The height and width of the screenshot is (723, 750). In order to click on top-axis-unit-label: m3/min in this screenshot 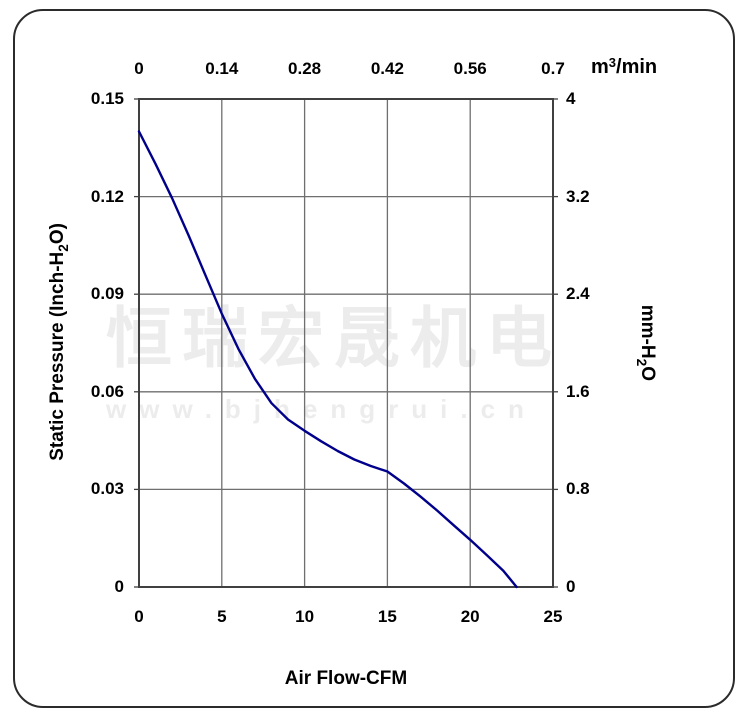, I will do `click(624, 67)`.